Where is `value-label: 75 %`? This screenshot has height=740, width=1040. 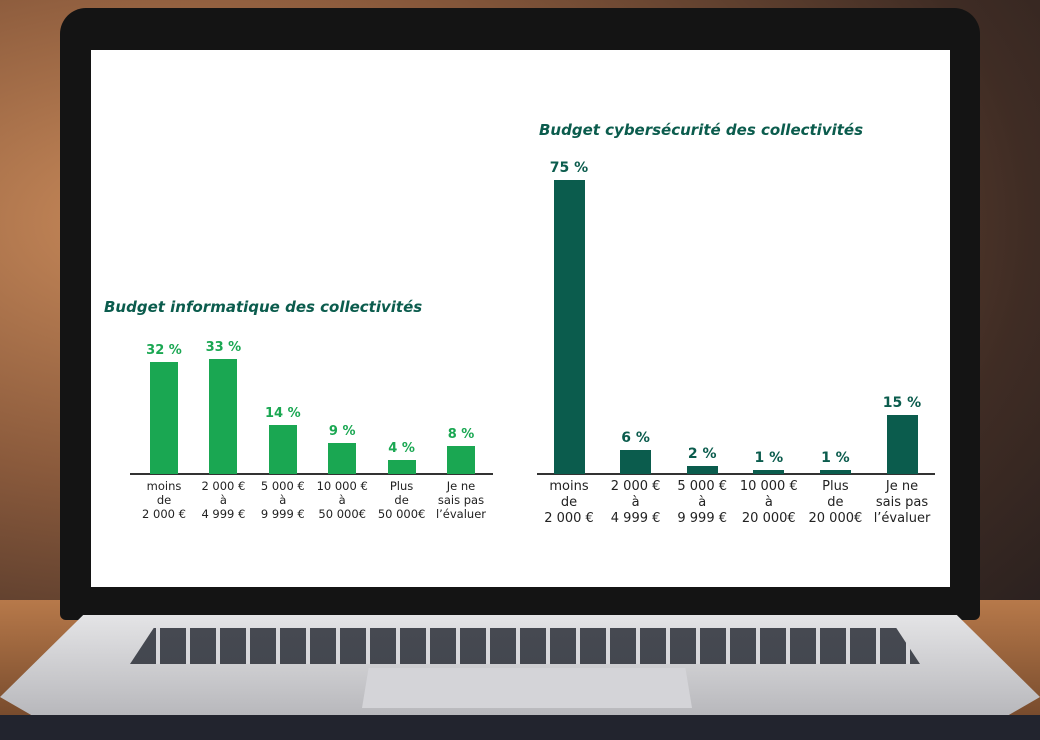
value-label: 75 % is located at coordinates (569, 168).